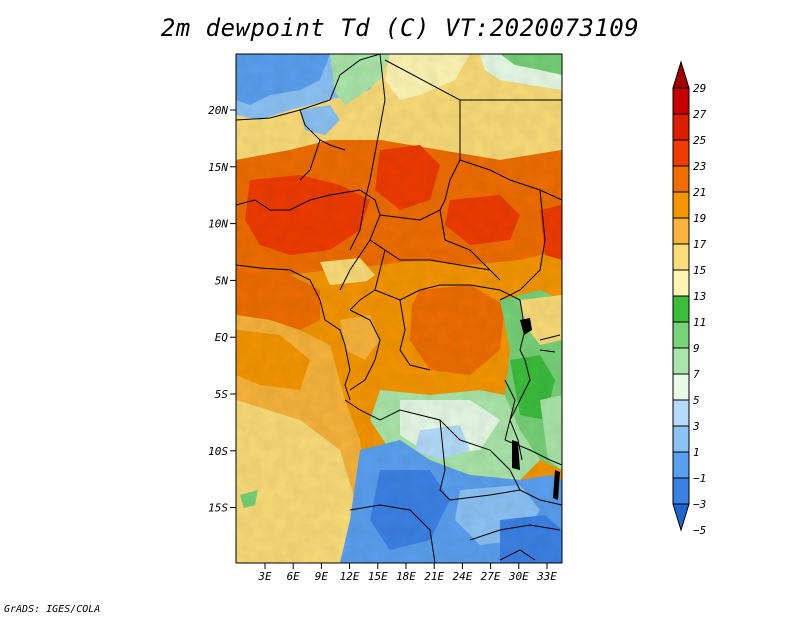 The width and height of the screenshot is (800, 622). What do you see at coordinates (699, 270) in the screenshot?
I see `colorbar-label: 15` at bounding box center [699, 270].